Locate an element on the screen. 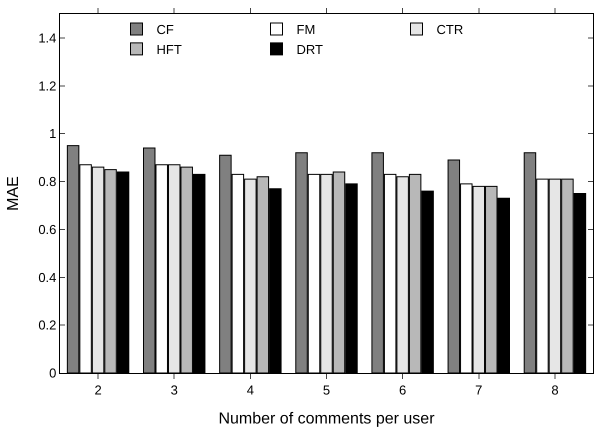 This screenshot has height=432, width=603. y-tick-label: 1.4 is located at coordinates (47, 38).